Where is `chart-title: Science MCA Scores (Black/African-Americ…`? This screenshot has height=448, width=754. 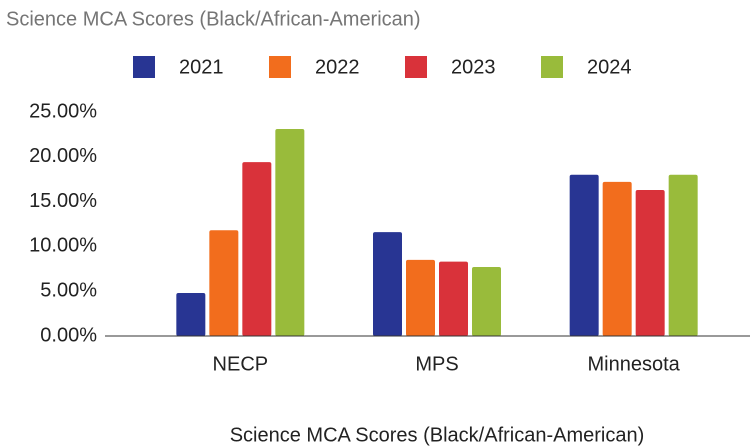
chart-title: Science MCA Scores (Black/African-Americ… is located at coordinates (213, 19).